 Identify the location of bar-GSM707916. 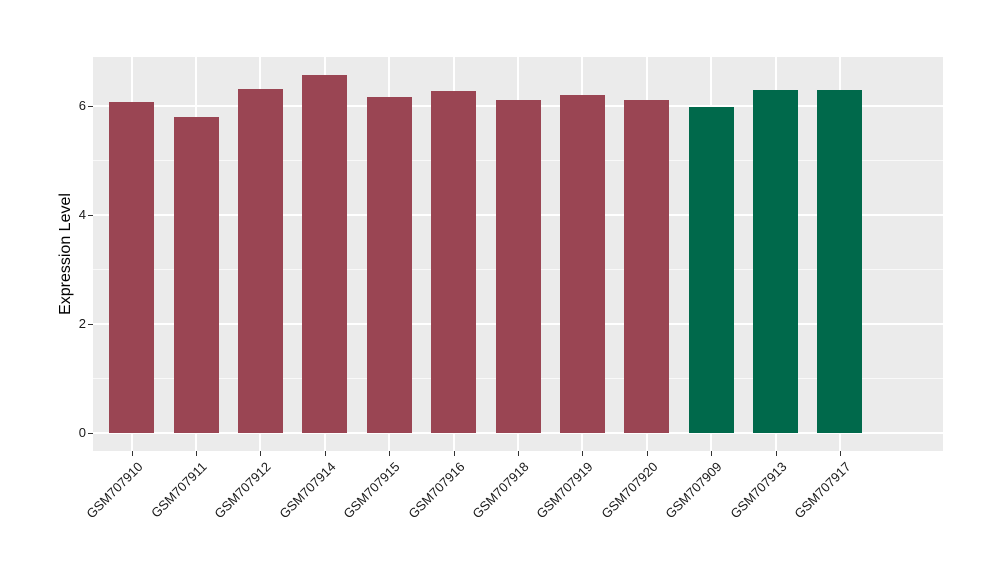
(454, 261).